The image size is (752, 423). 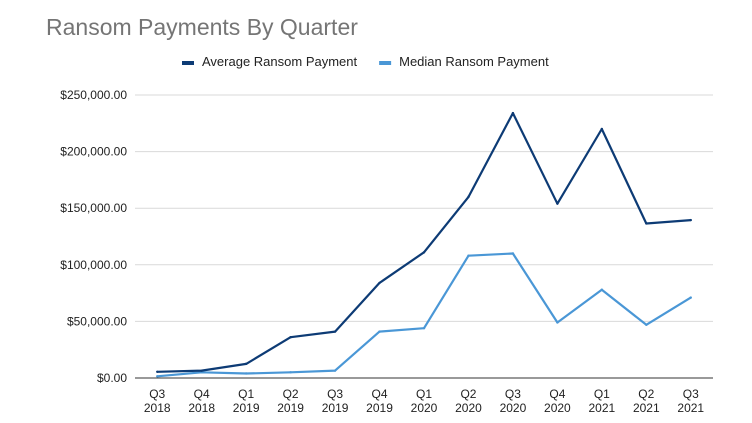 What do you see at coordinates (93, 152) in the screenshot?
I see `y-tick-label: $200,000.00` at bounding box center [93, 152].